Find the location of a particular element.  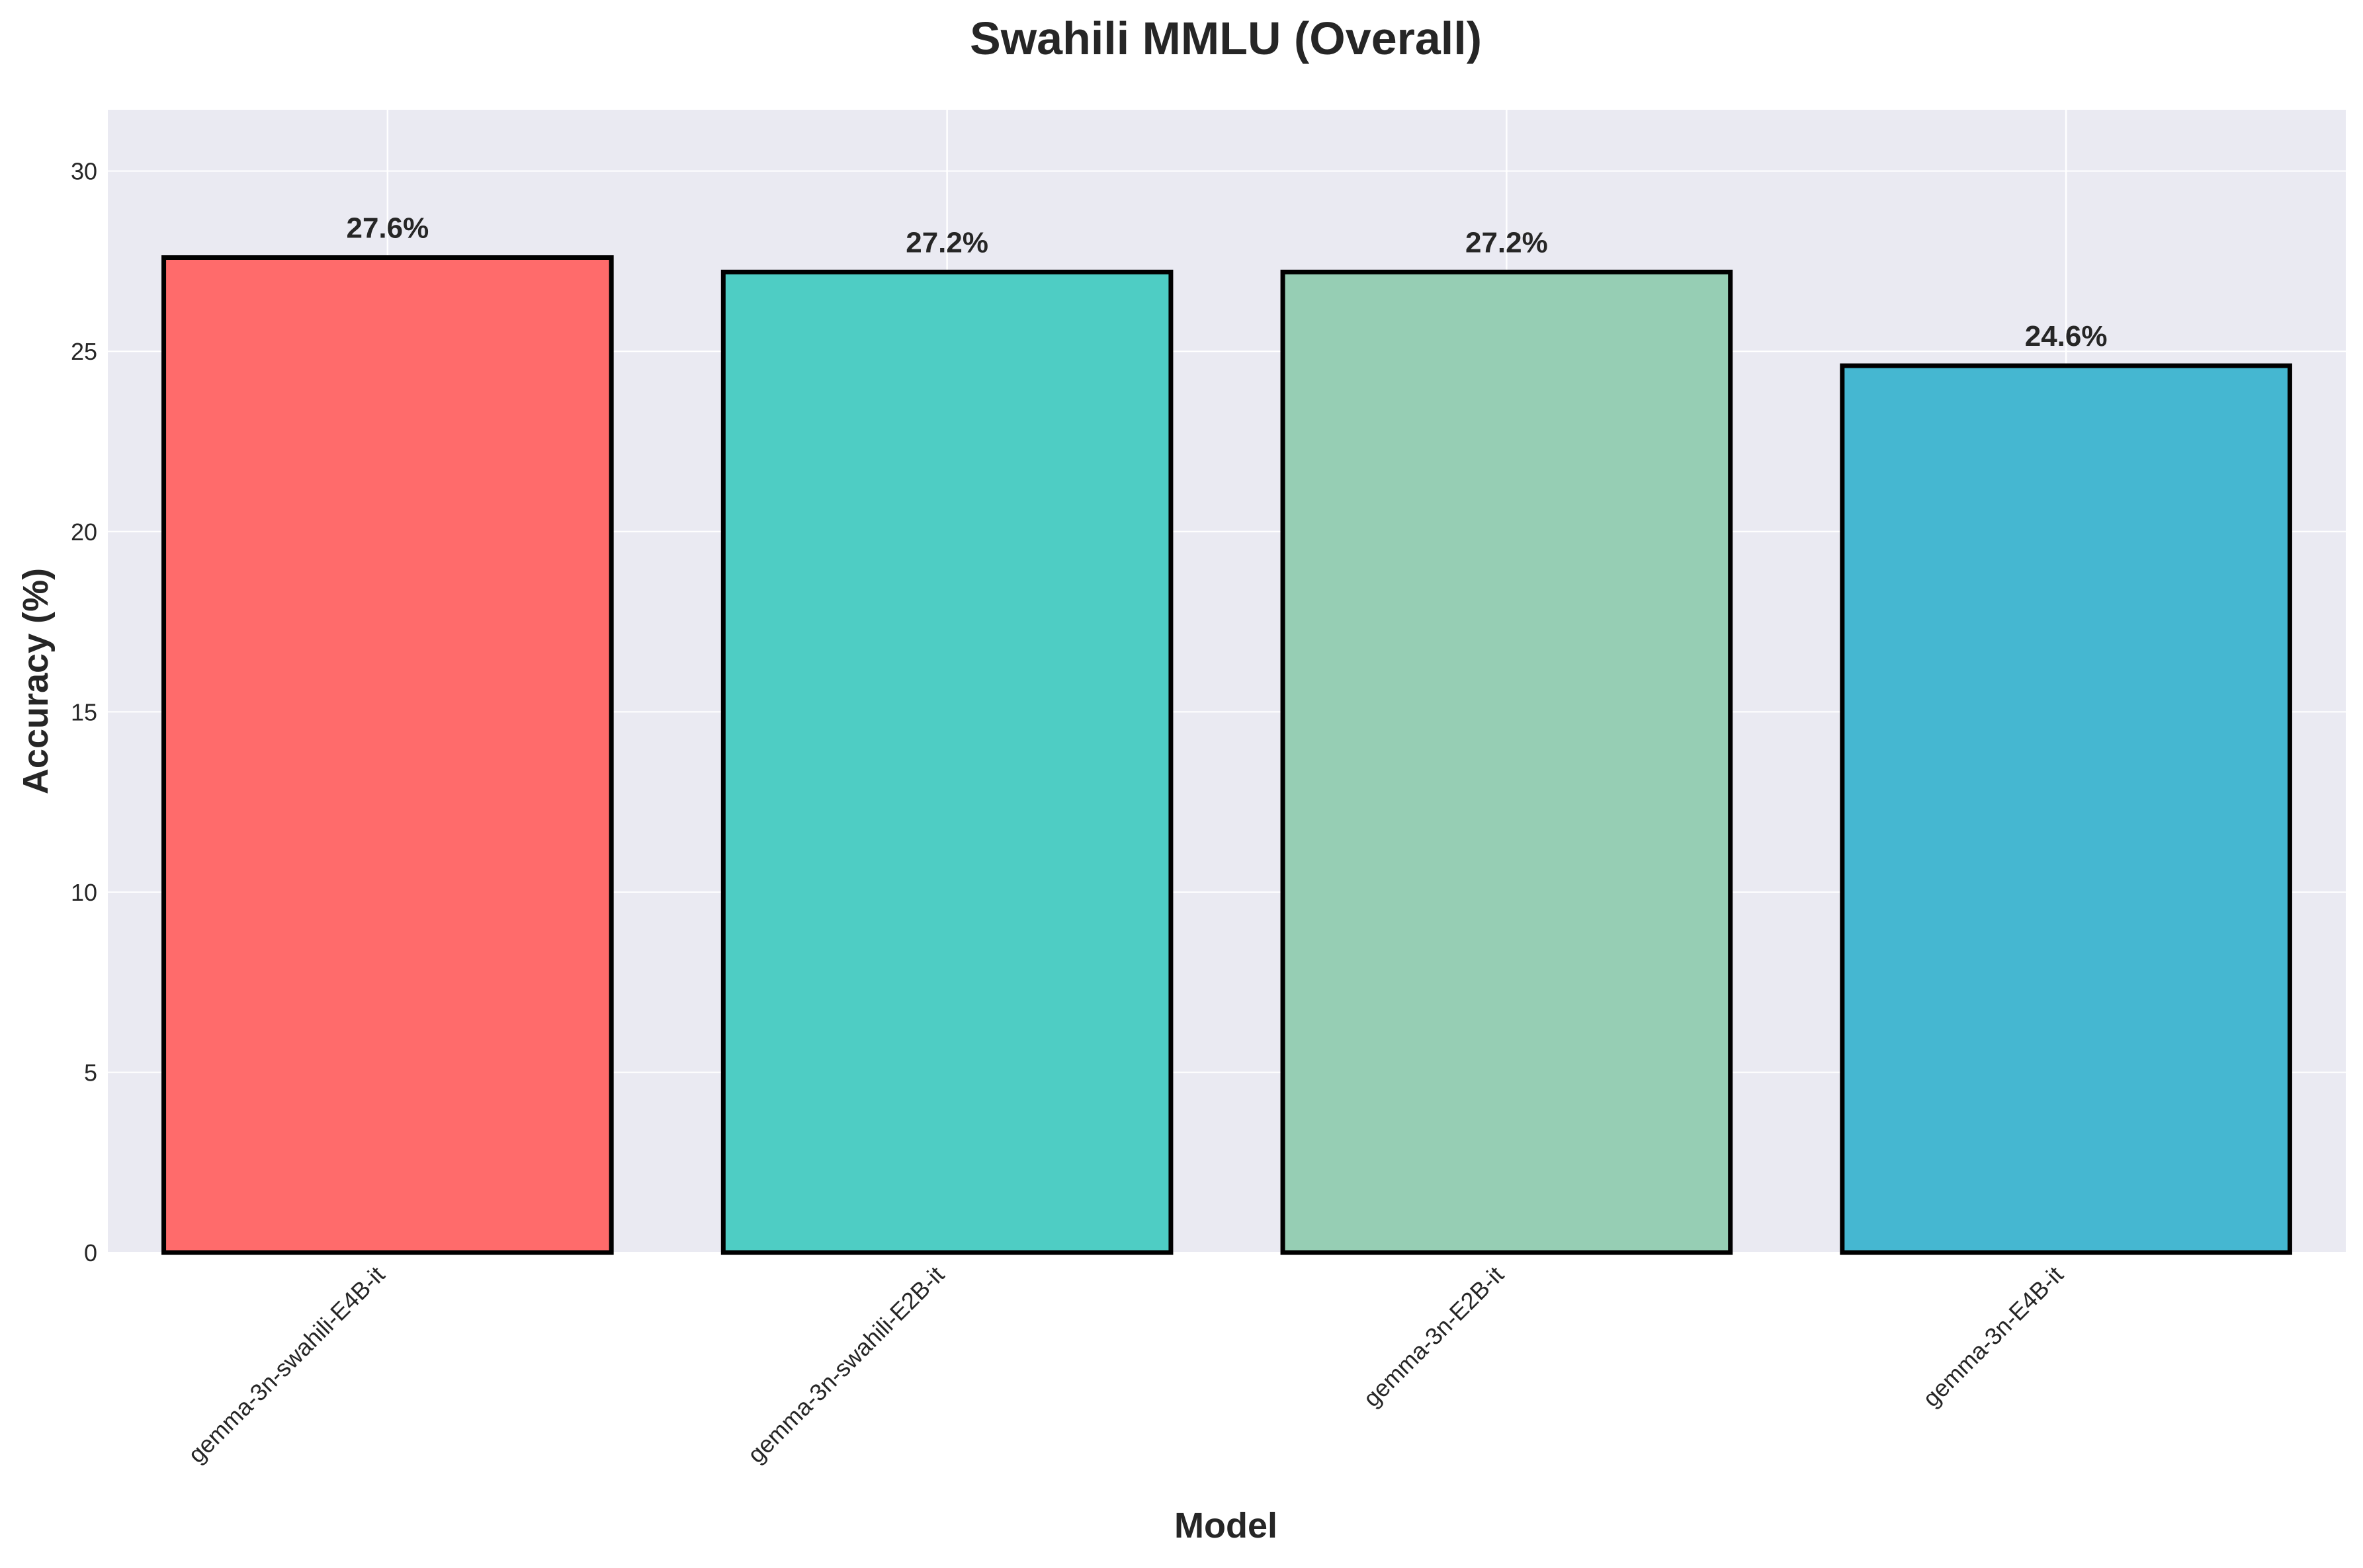

y-tick-label: 20 is located at coordinates (84, 532).